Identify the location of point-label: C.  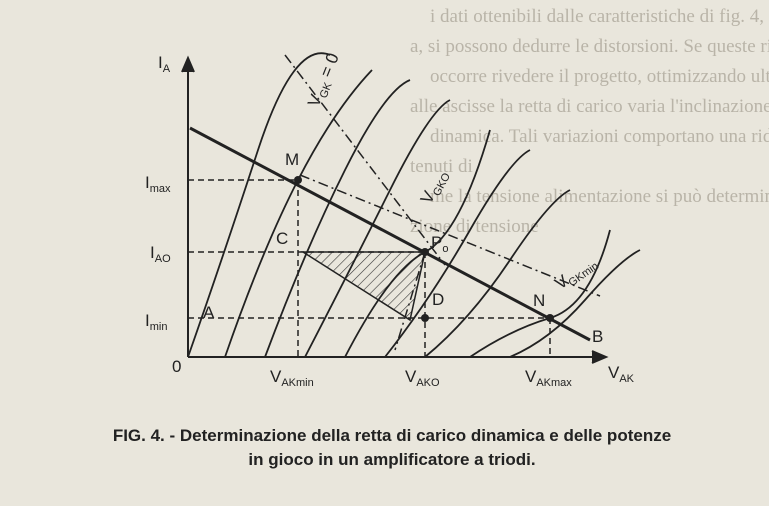
(282, 238).